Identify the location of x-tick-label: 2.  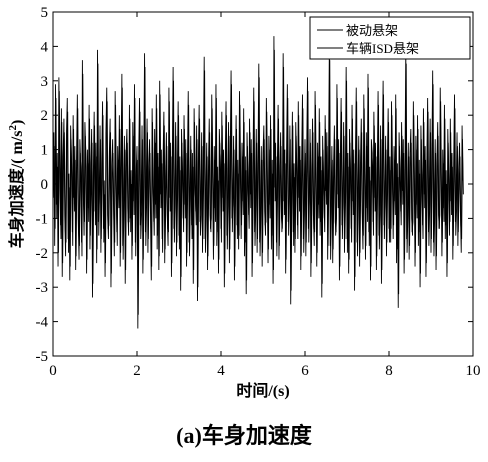
(137, 371).